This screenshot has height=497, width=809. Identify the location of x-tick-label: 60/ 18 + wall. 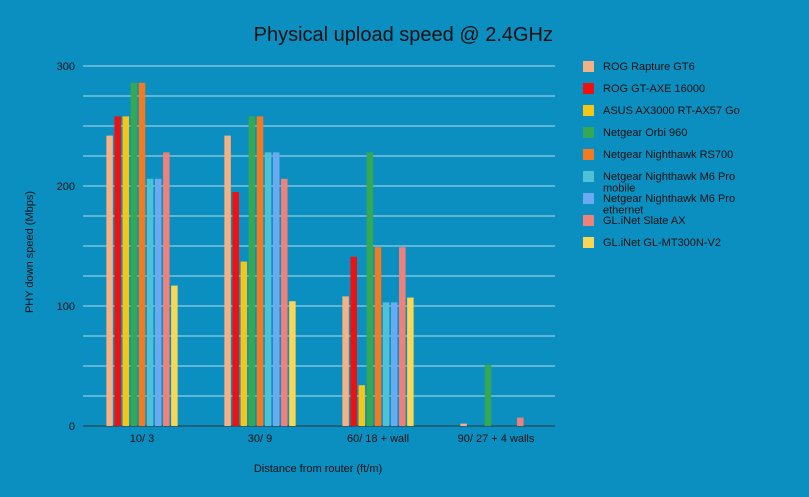
(378, 439).